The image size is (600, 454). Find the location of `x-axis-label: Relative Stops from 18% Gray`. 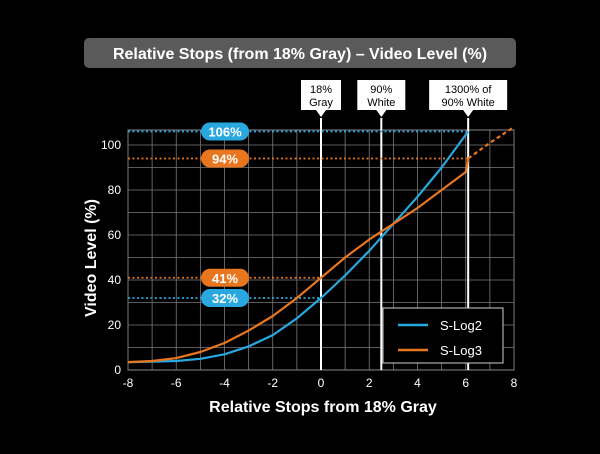

x-axis-label: Relative Stops from 18% Gray is located at coordinates (323, 407).